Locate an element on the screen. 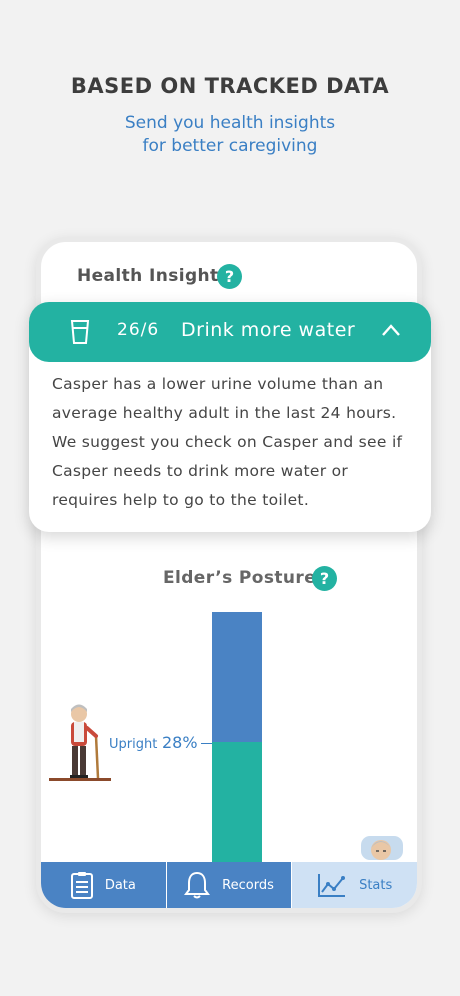  health-insight-help-icon: ? is located at coordinates (229, 276).